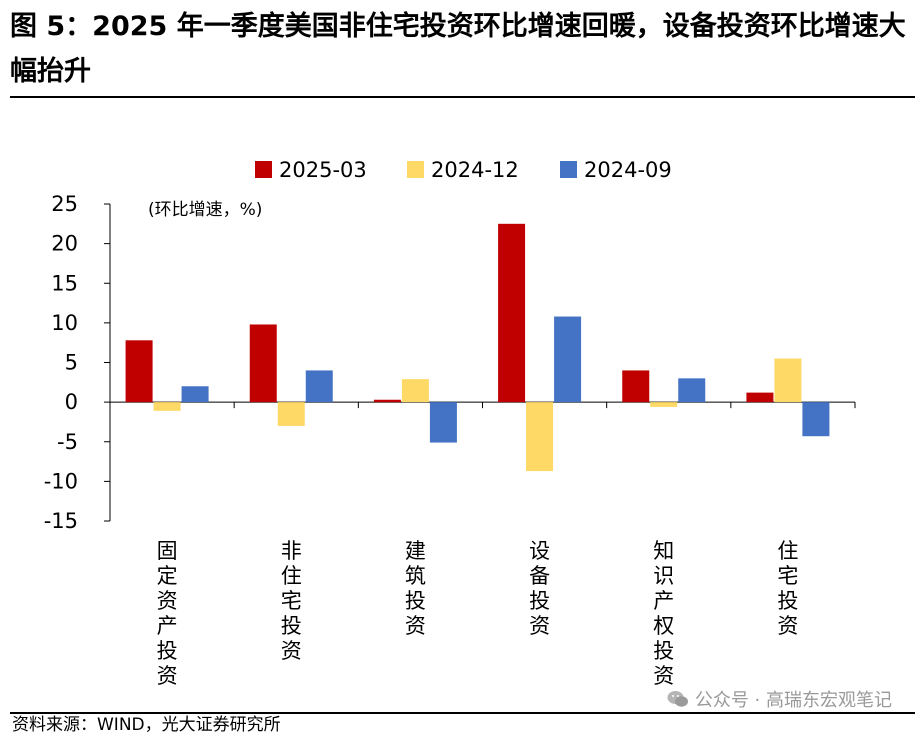  What do you see at coordinates (61, 481) in the screenshot?
I see `y-tick-label: -10` at bounding box center [61, 481].